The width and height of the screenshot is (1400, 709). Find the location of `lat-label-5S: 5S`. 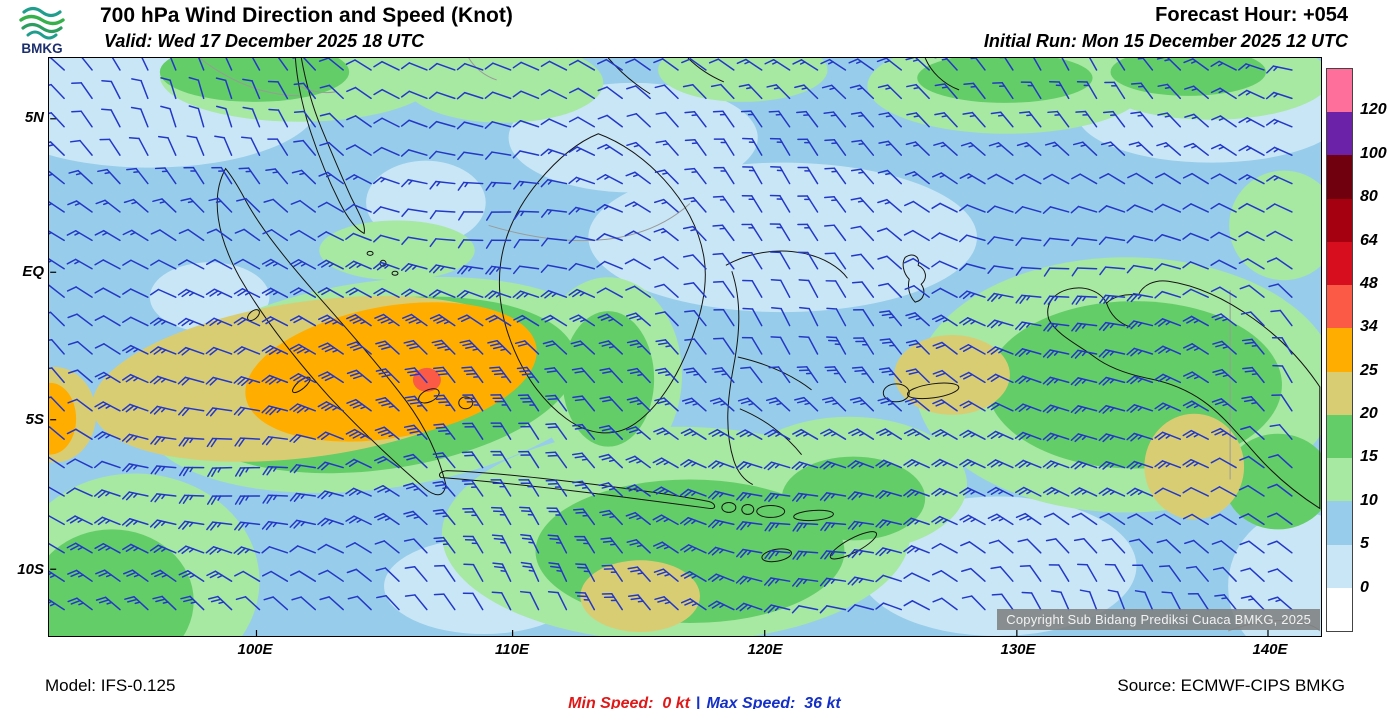

lat-label-5S: 5S is located at coordinates (34, 419).